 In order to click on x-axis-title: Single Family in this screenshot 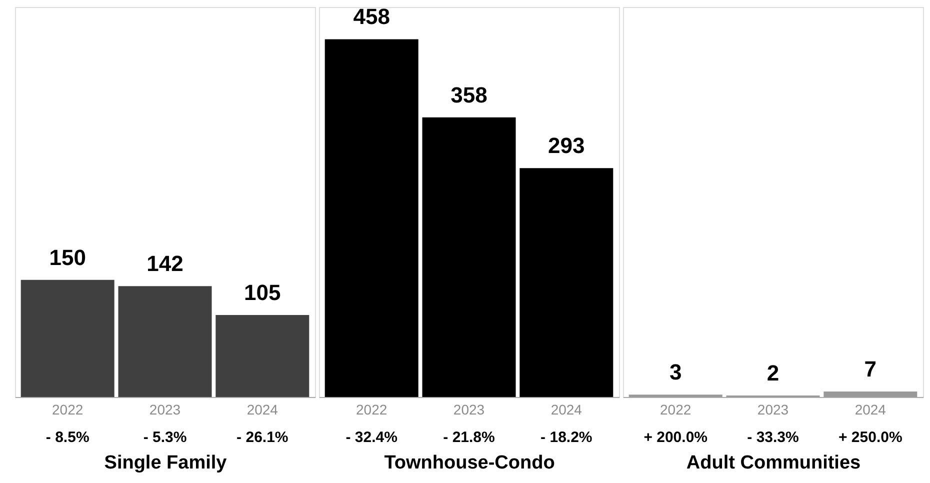, I will do `click(166, 463)`.